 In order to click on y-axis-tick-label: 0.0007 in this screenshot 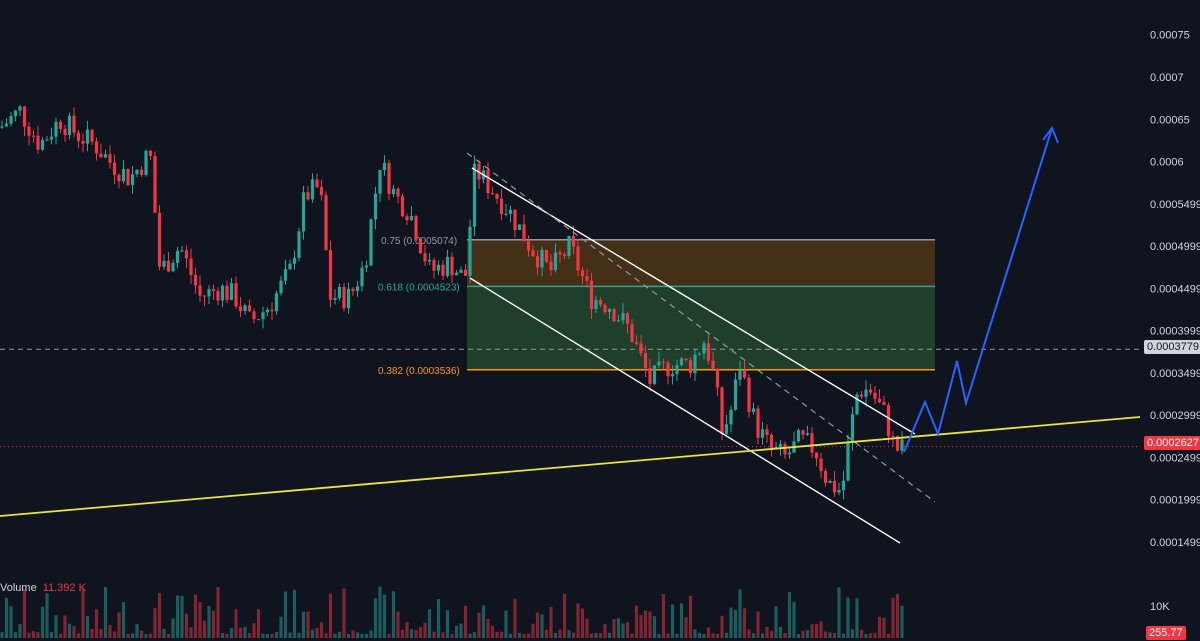, I will do `click(1167, 78)`.